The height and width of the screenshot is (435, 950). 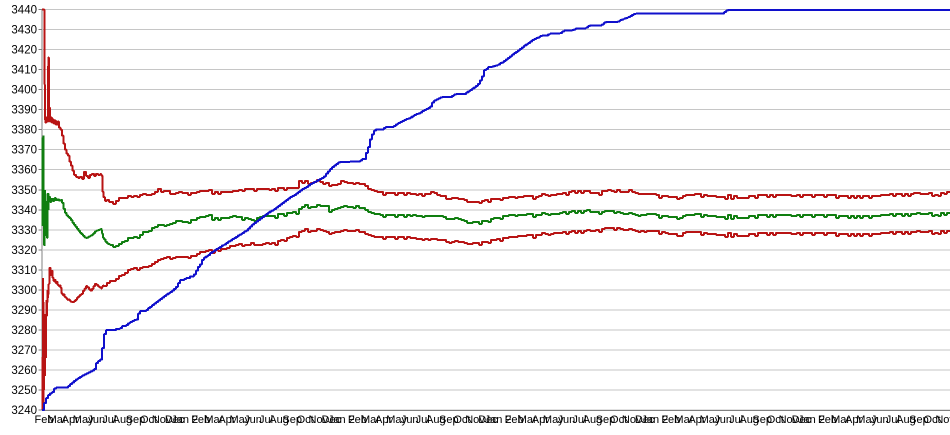 What do you see at coordinates (24, 151) in the screenshot?
I see `svg-text: 3370` at bounding box center [24, 151].